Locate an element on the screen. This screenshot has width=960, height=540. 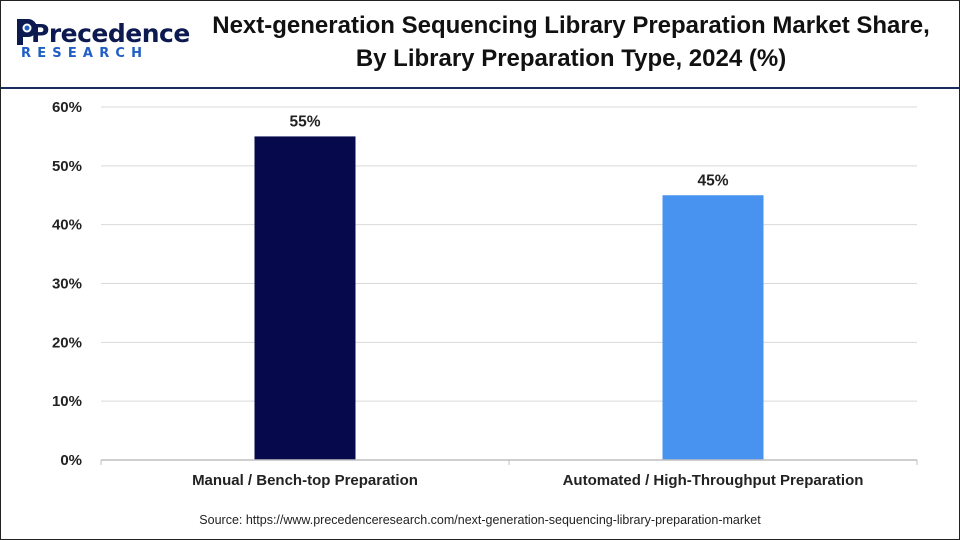
y-axis-ticks: 0% 10% 20% 30% 40% 50% 60% is located at coordinates (67, 284).